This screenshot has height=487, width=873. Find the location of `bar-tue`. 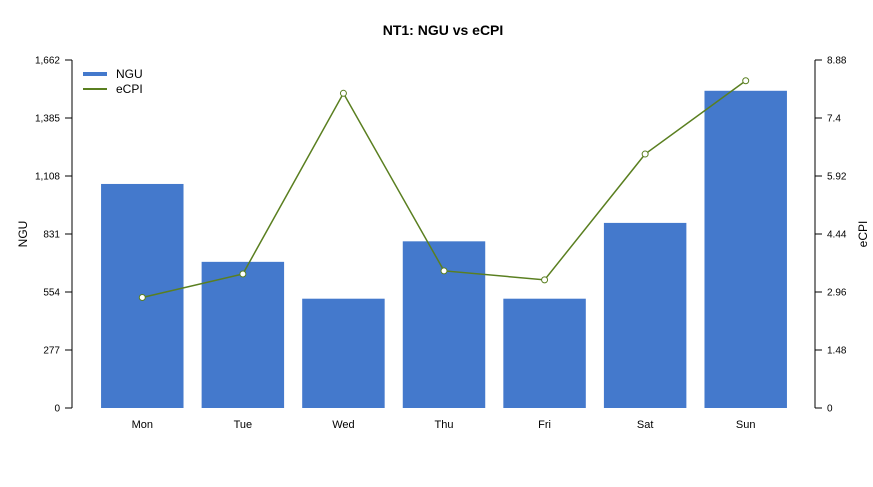

bar-tue is located at coordinates (243, 334).